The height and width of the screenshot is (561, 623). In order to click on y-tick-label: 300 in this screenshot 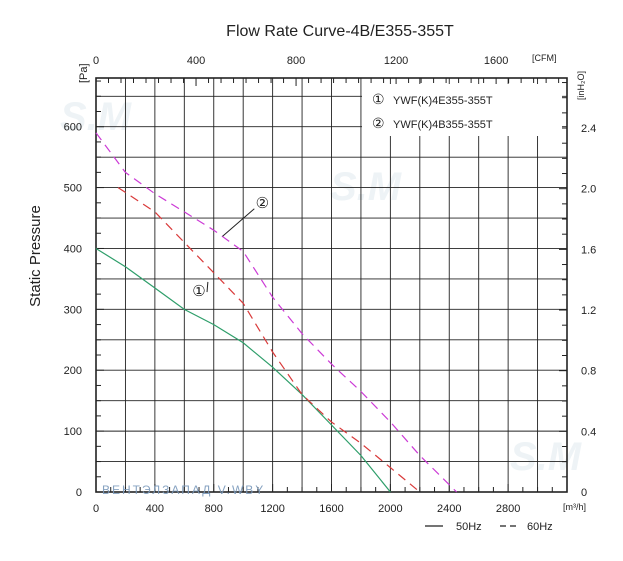, I will do `click(73, 310)`.